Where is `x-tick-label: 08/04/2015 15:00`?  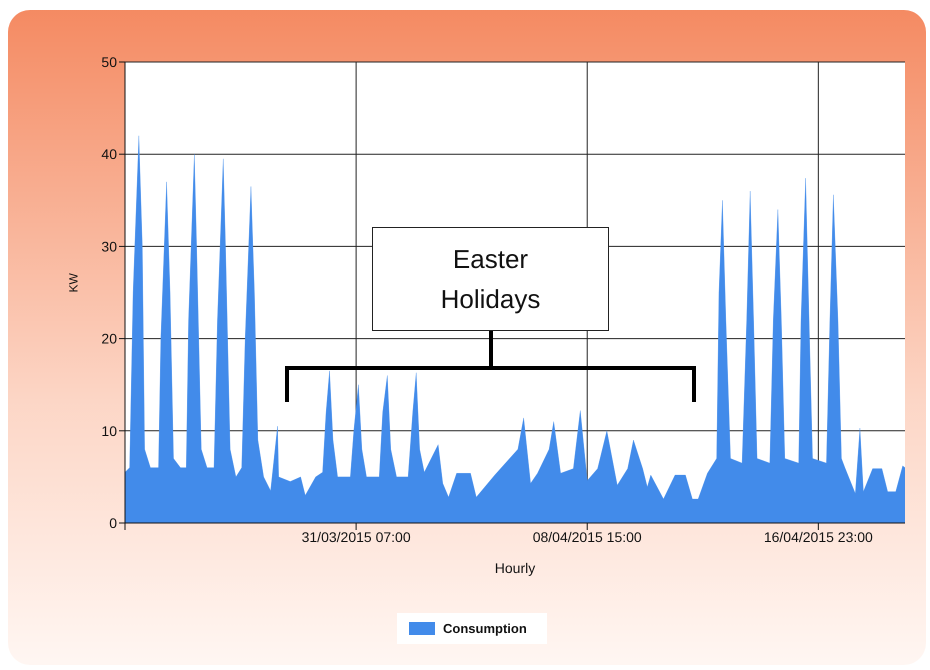
x-tick-label: 08/04/2015 15:00 is located at coordinates (587, 536).